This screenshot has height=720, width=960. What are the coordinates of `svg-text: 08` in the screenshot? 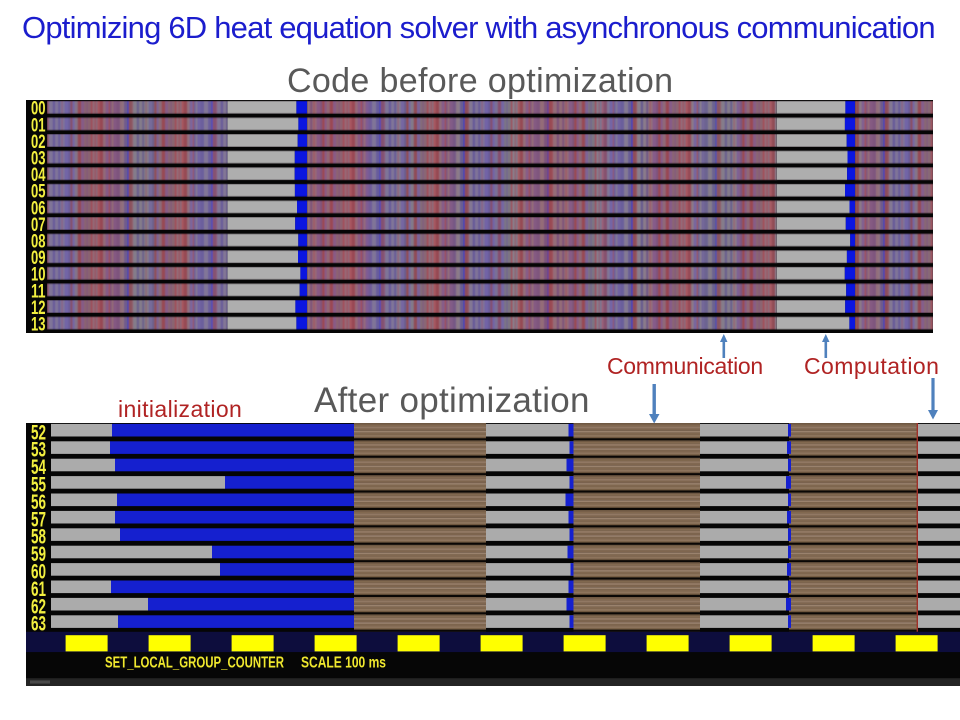 It's located at (38, 242).